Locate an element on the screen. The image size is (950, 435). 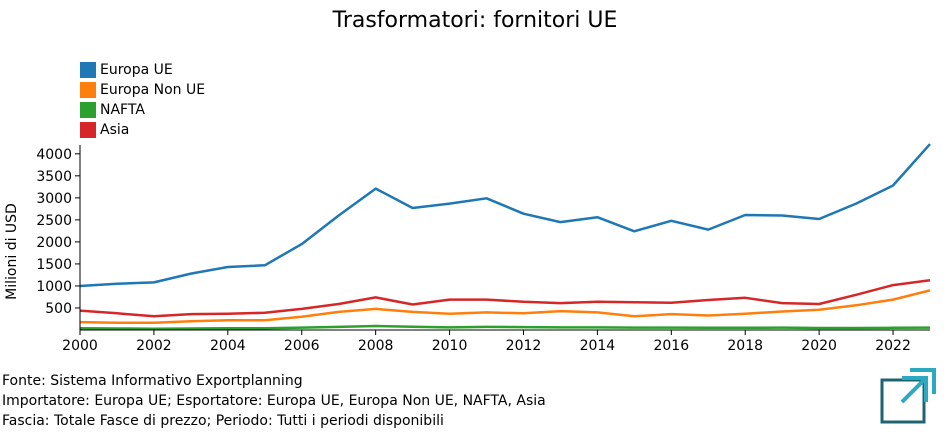
x-tick-label: 2010 is located at coordinates (450, 346).